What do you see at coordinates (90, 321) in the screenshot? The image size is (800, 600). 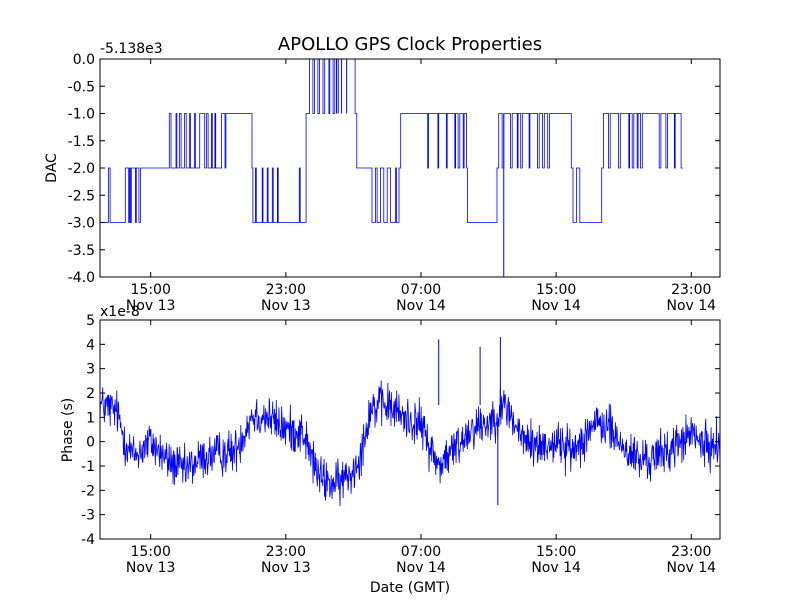 I see `y-tick-label: 5` at bounding box center [90, 321].